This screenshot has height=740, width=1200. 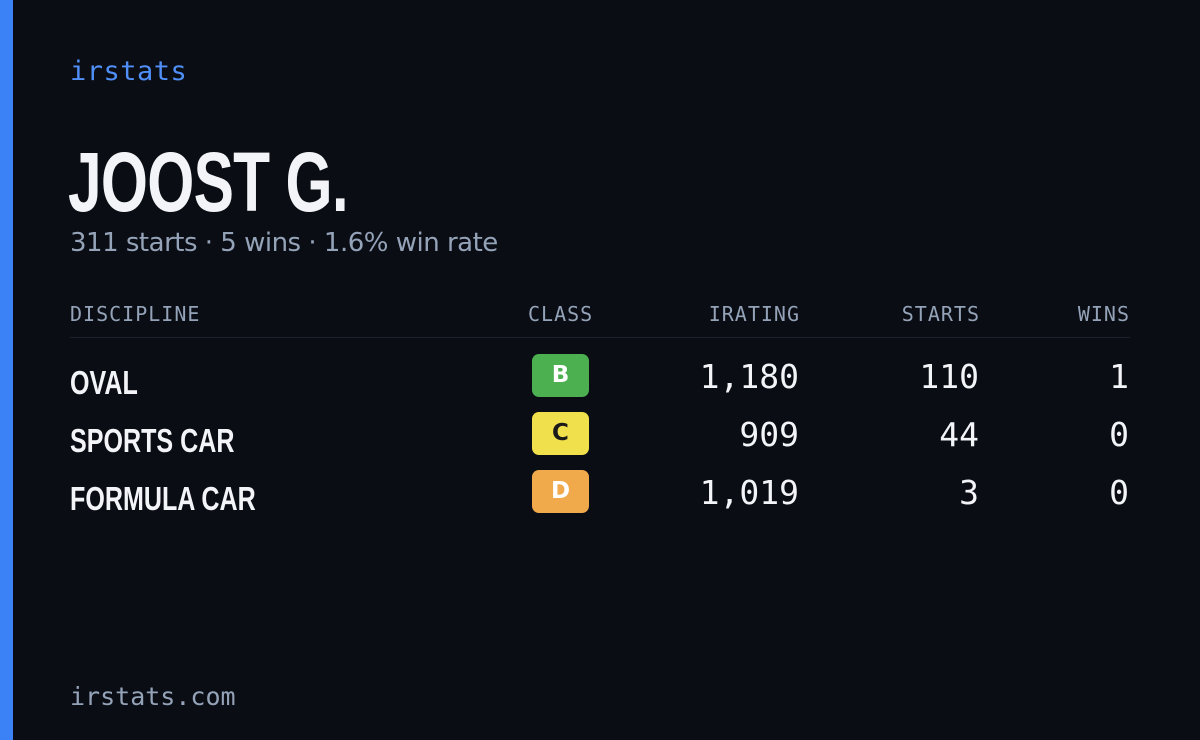 What do you see at coordinates (560, 375) in the screenshot?
I see `class-badge: B` at bounding box center [560, 375].